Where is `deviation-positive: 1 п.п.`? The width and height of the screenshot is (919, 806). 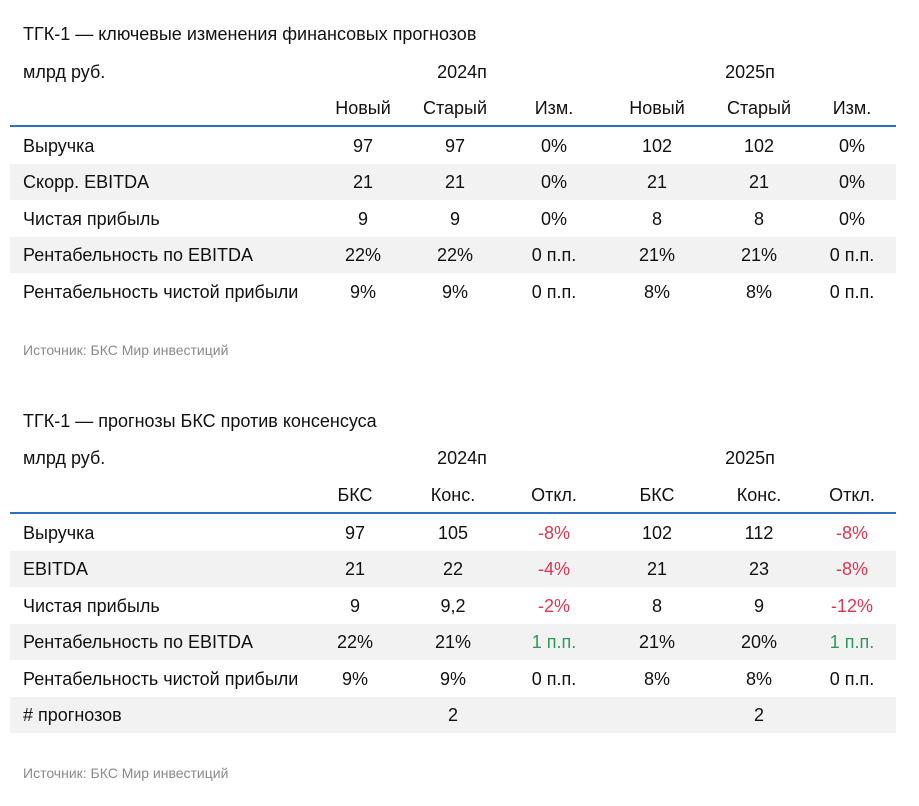 deviation-positive: 1 п.п. is located at coordinates (554, 642).